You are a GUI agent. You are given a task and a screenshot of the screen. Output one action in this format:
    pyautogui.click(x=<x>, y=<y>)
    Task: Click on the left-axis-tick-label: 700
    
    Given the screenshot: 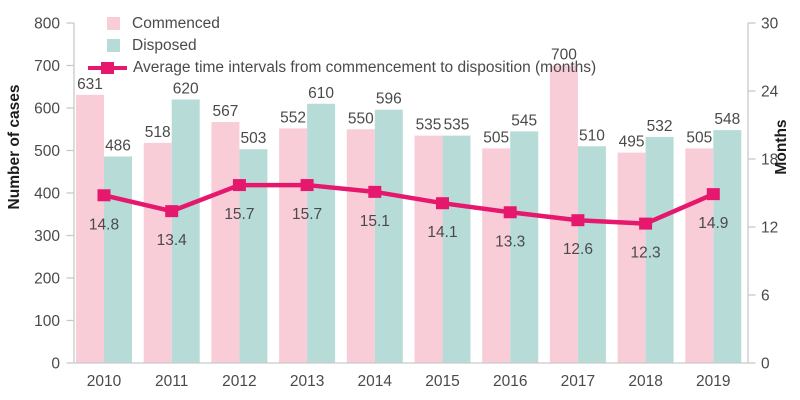 What is the action you would take?
    pyautogui.click(x=47, y=66)
    